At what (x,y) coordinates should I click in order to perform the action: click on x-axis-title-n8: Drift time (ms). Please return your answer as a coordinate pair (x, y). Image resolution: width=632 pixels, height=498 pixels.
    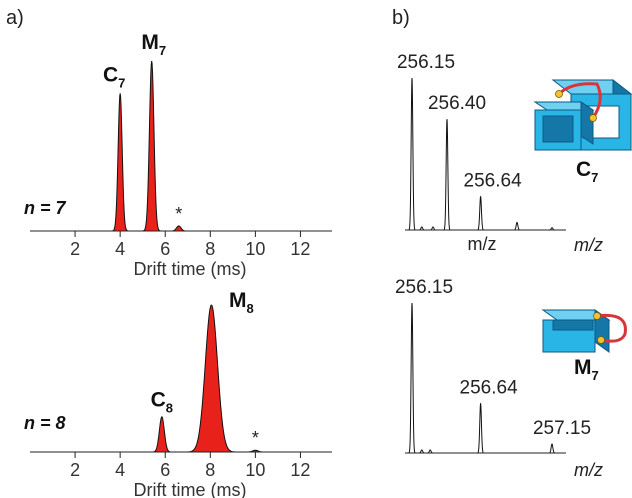
    Looking at the image, I should click on (190, 489).